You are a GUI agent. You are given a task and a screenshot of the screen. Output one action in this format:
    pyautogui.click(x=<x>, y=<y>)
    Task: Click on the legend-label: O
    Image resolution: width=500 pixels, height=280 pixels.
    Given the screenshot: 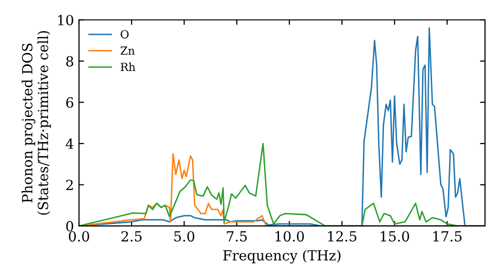 What is the action you would take?
    pyautogui.click(x=124, y=34)
    